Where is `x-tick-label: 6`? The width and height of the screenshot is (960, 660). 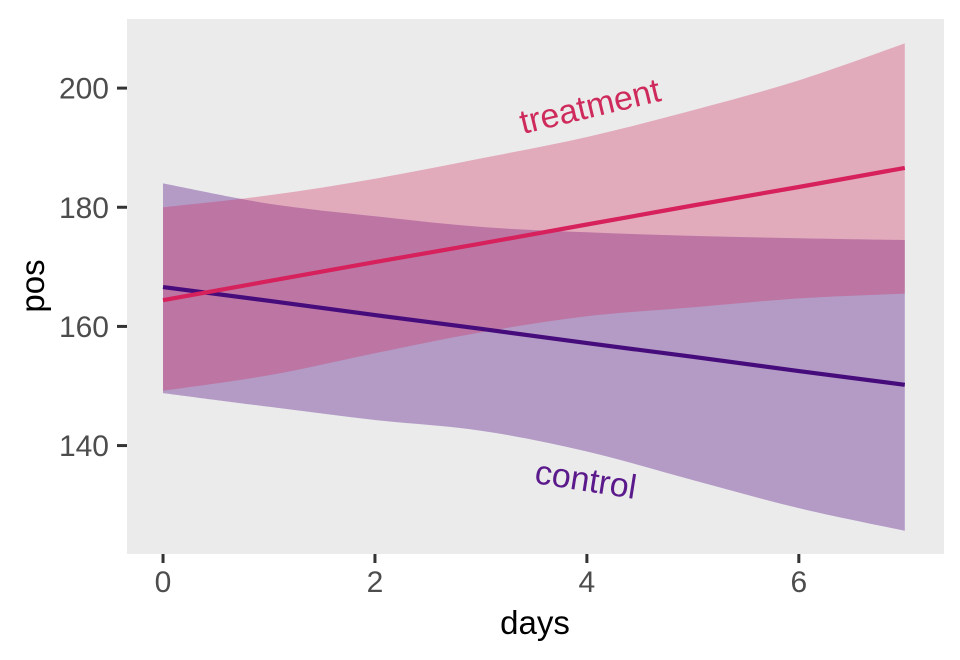
x-tick-label: 6 is located at coordinates (798, 582).